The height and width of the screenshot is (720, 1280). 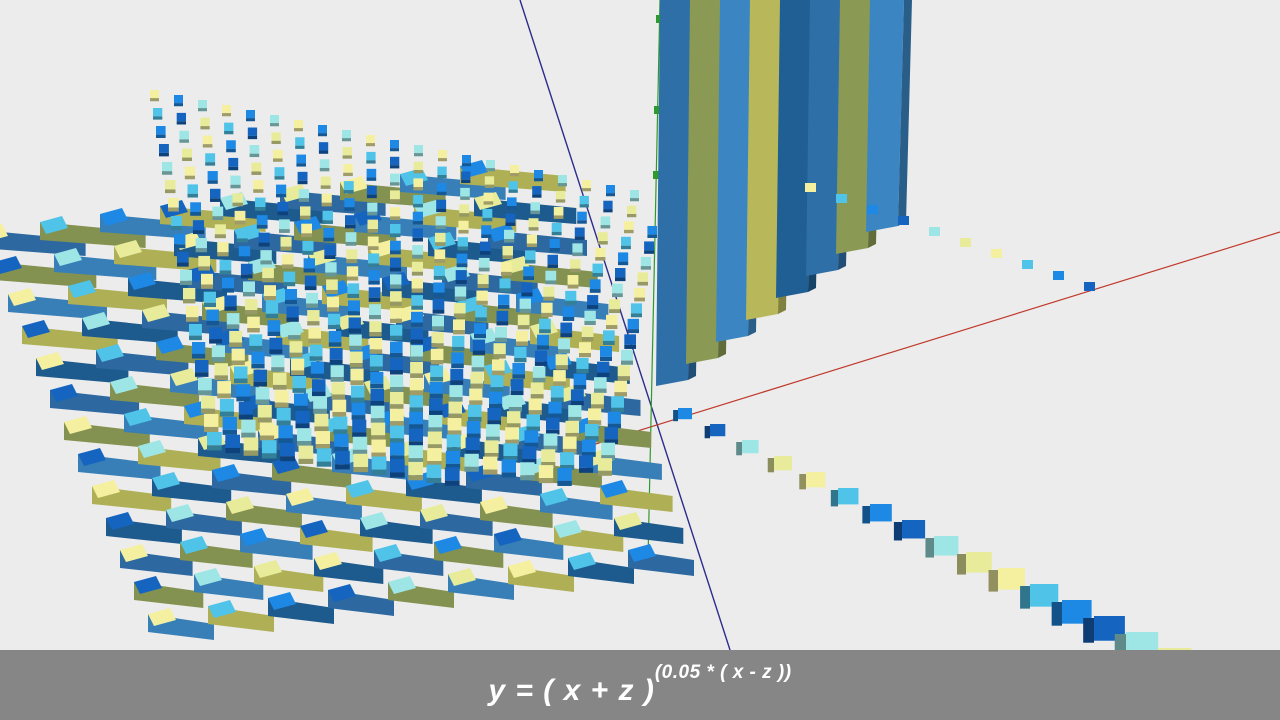 What do you see at coordinates (723, 672) in the screenshot?
I see `formula-exponent: (0.05 * ( x - z ))` at bounding box center [723, 672].